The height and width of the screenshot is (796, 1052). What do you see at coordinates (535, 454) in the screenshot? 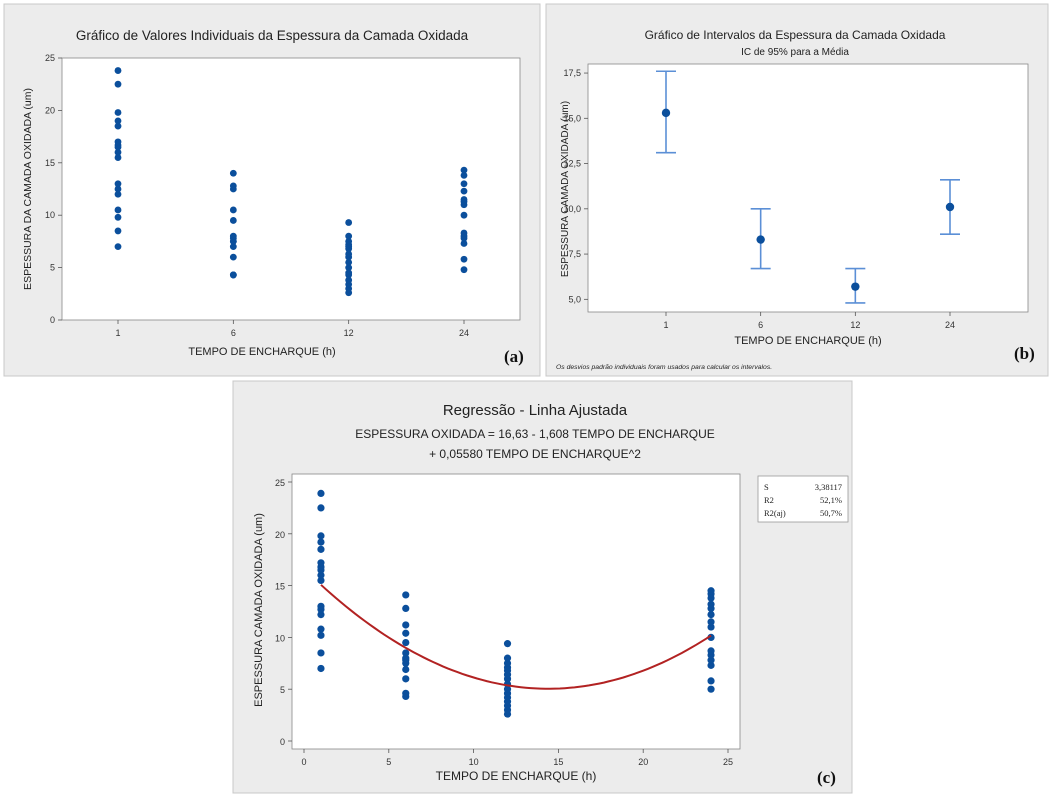
I see `panel-c-equation-line2: + 0,05580 TEMPO DE ENCHARQUE^2` at bounding box center [535, 454].